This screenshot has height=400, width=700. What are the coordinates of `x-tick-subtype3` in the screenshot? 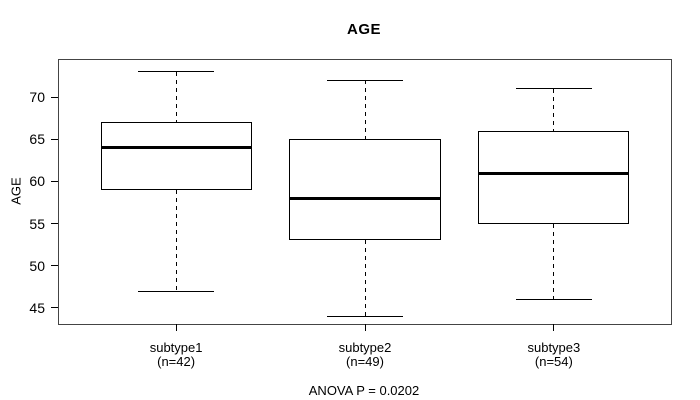 It's located at (554, 327).